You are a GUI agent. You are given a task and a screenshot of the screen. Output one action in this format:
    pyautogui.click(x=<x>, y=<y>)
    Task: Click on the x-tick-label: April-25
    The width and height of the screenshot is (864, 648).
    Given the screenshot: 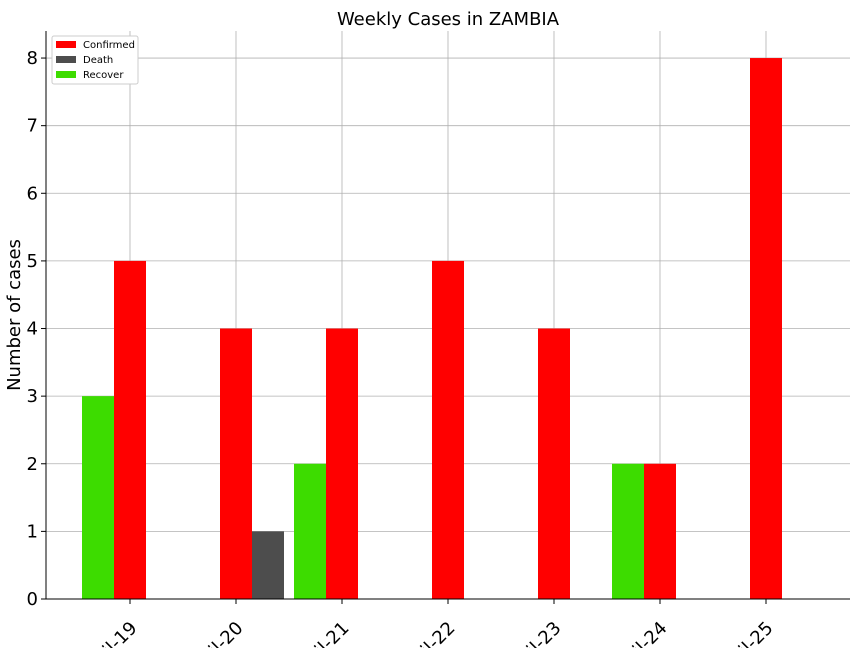 What is the action you would take?
    pyautogui.click(x=745, y=633)
    